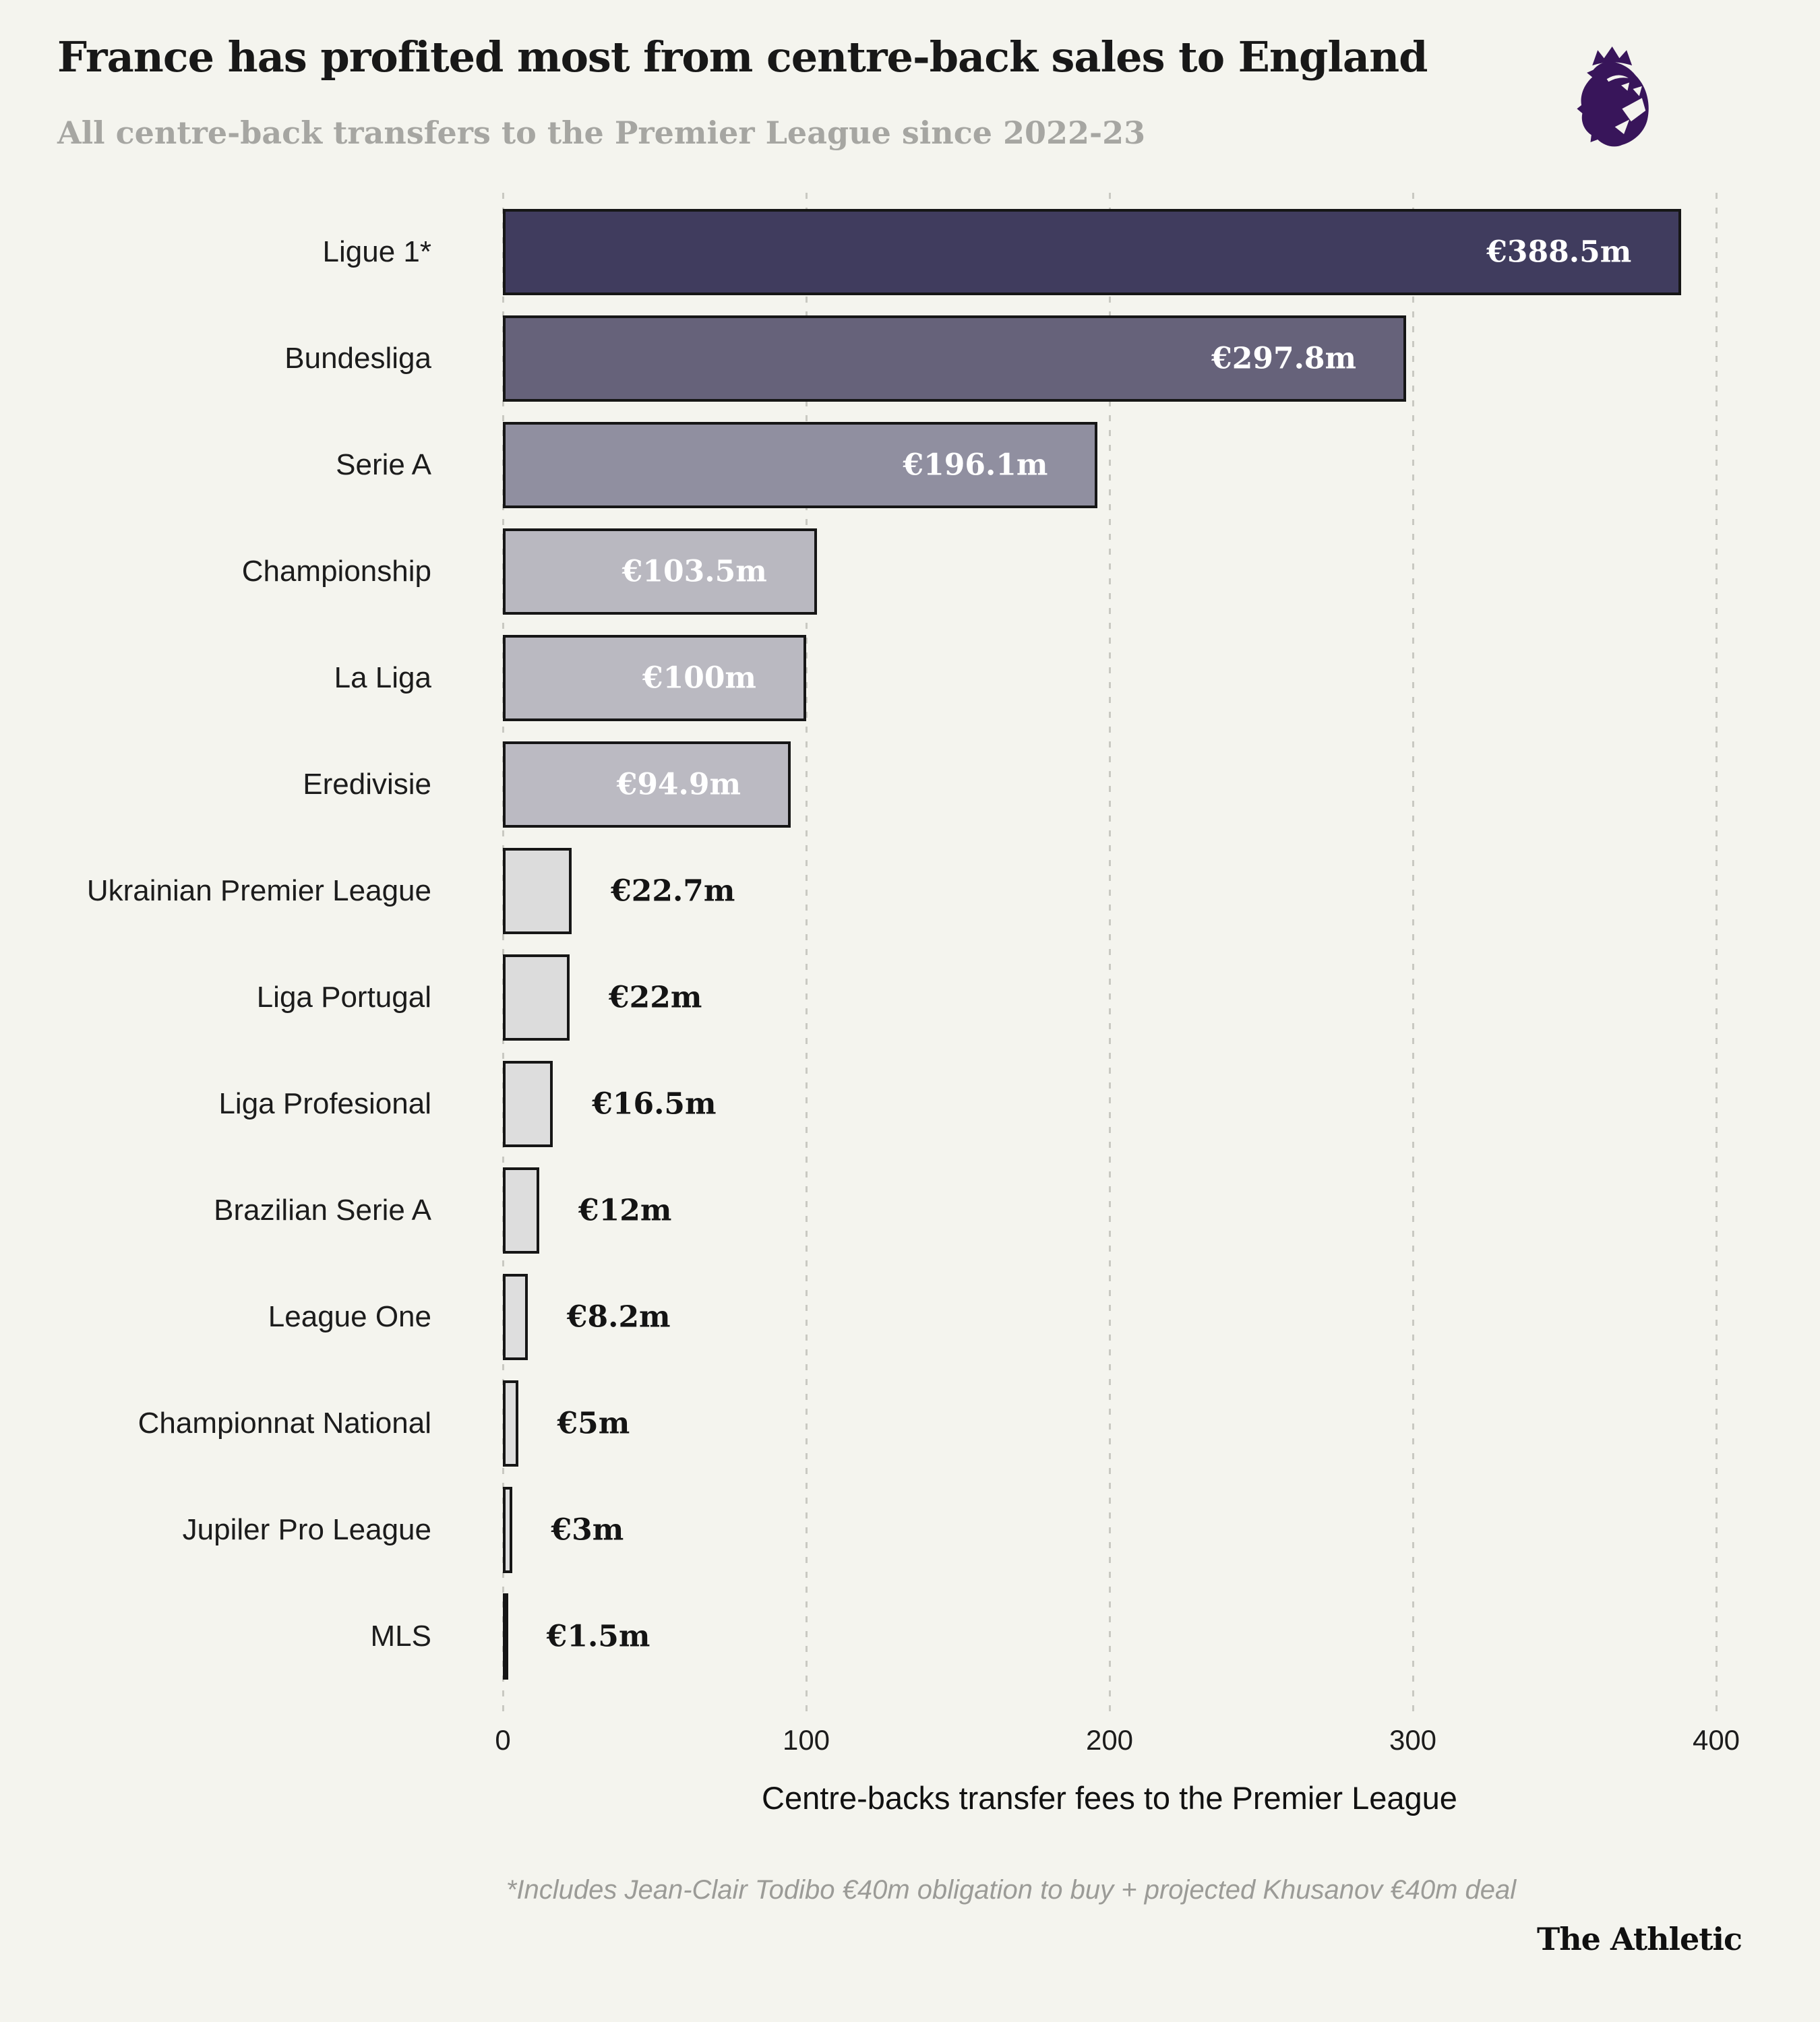  What do you see at coordinates (593, 1423) in the screenshot?
I see `bar-value-label: €5m` at bounding box center [593, 1423].